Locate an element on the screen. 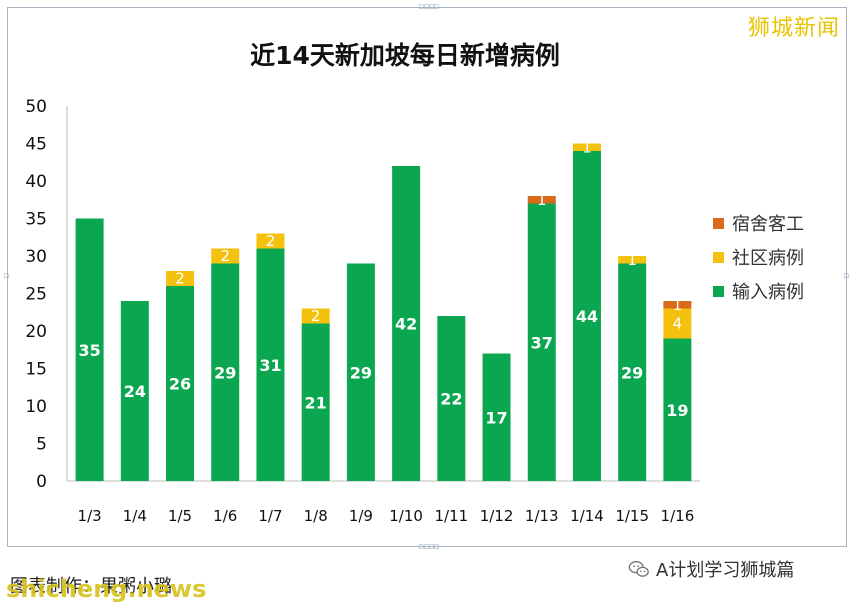 Image resolution: width=854 pixels, height=607 pixels. y-tick-label: 30 is located at coordinates (36, 257).